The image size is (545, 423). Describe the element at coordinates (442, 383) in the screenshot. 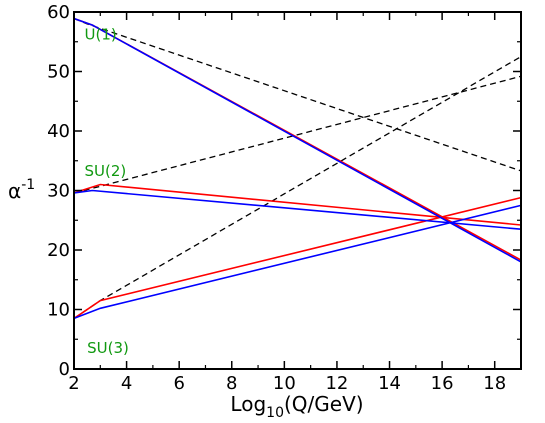

I see `x-tick-label: 16` at that location.